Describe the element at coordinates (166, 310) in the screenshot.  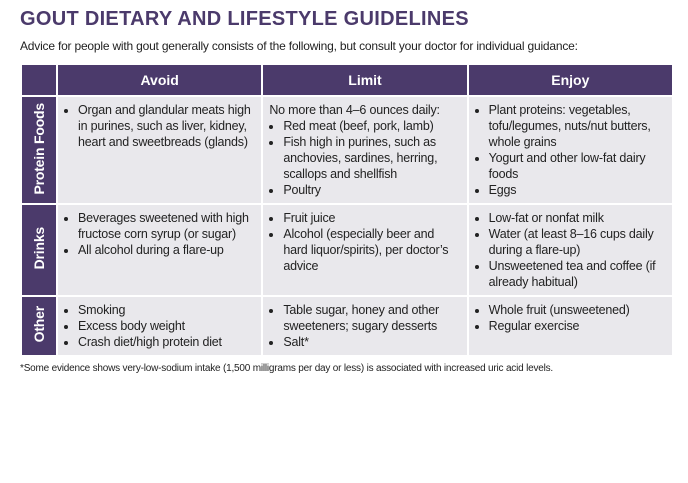
I see `bullet-item: Smoking` at that location.